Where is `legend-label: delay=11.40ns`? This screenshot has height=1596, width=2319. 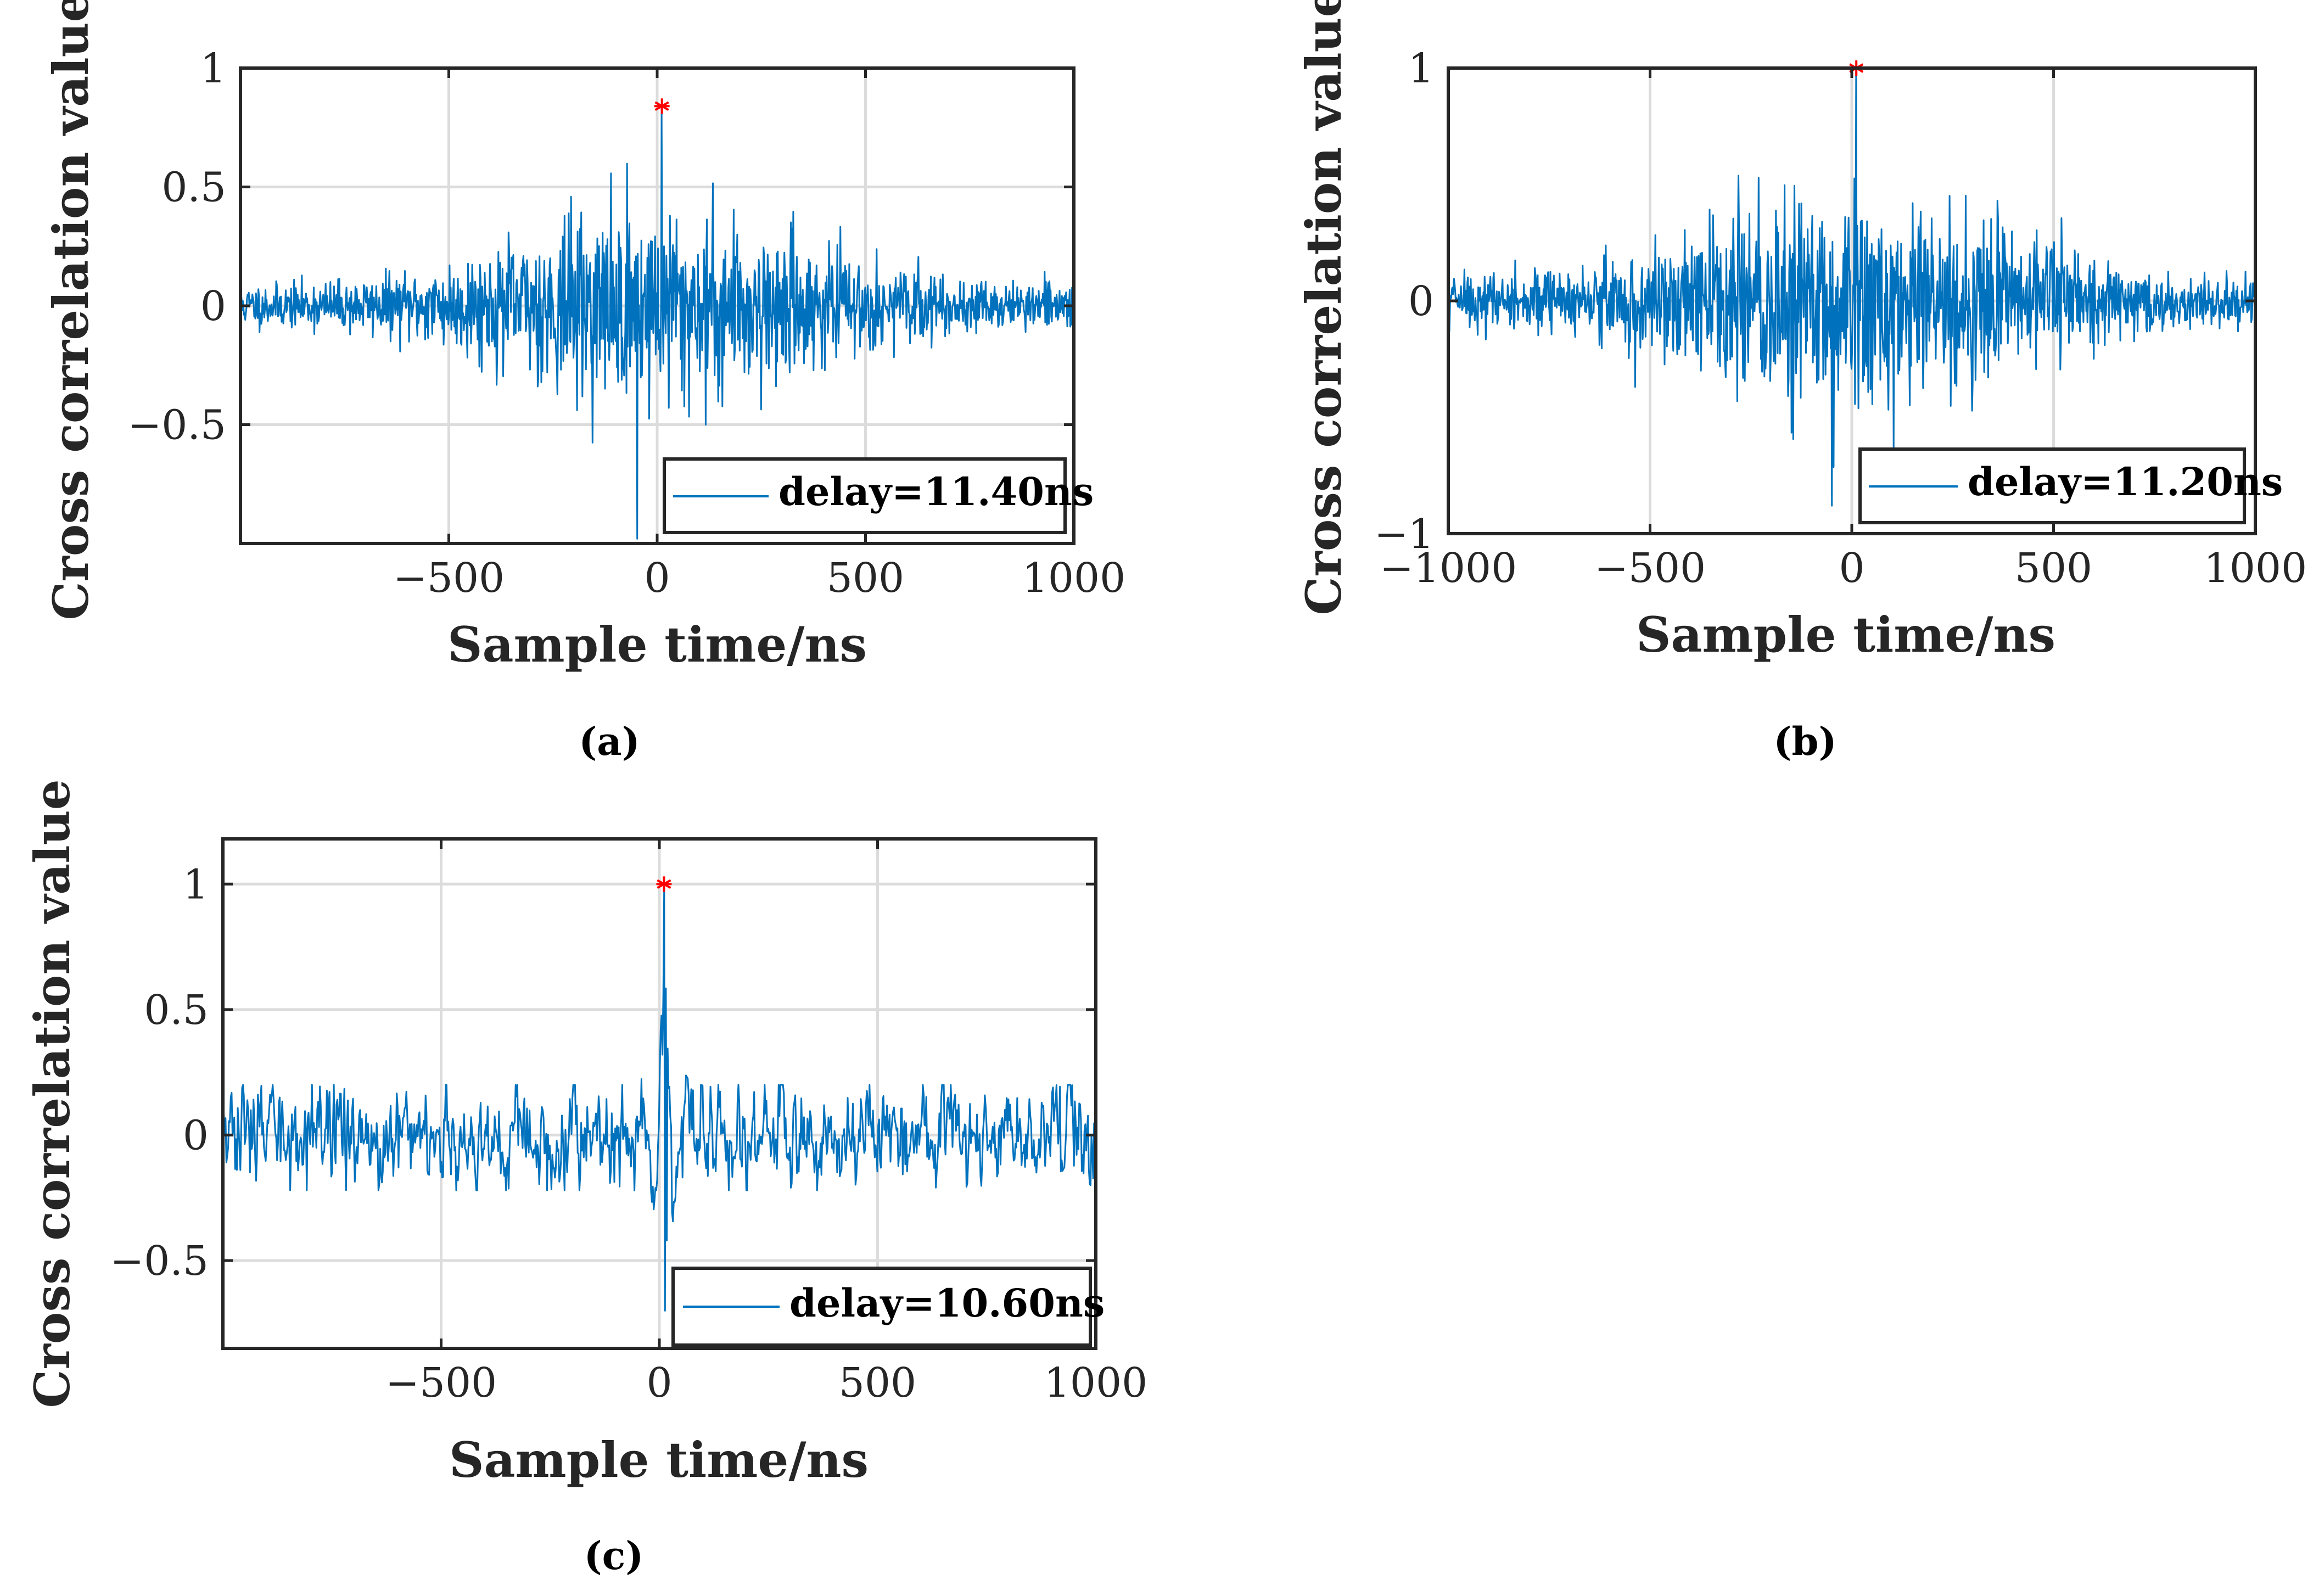
legend-label: delay=11.40ns is located at coordinates (936, 492).